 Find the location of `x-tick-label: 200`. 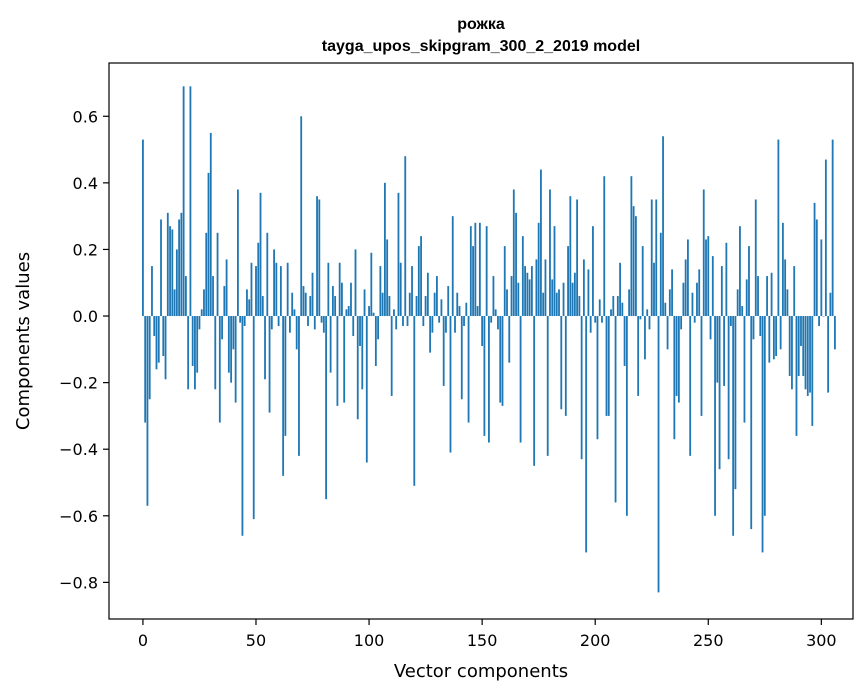

x-tick-label: 200 is located at coordinates (595, 640).